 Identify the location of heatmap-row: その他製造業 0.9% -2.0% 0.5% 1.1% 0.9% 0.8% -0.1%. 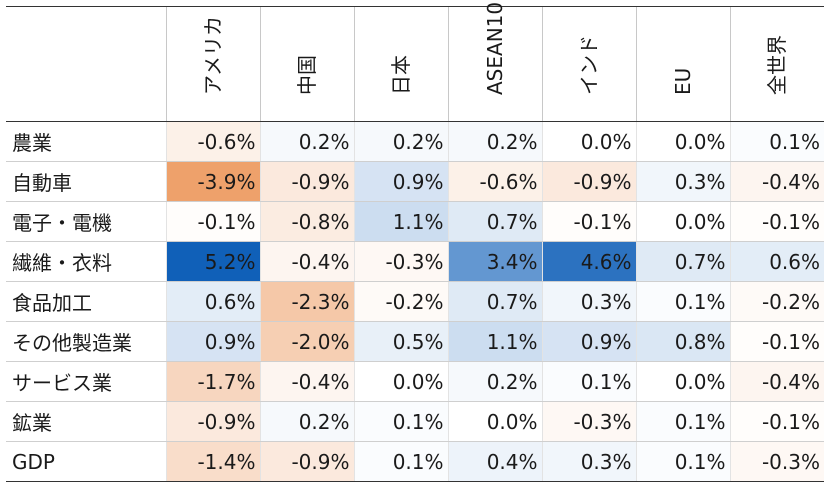
(415, 341).